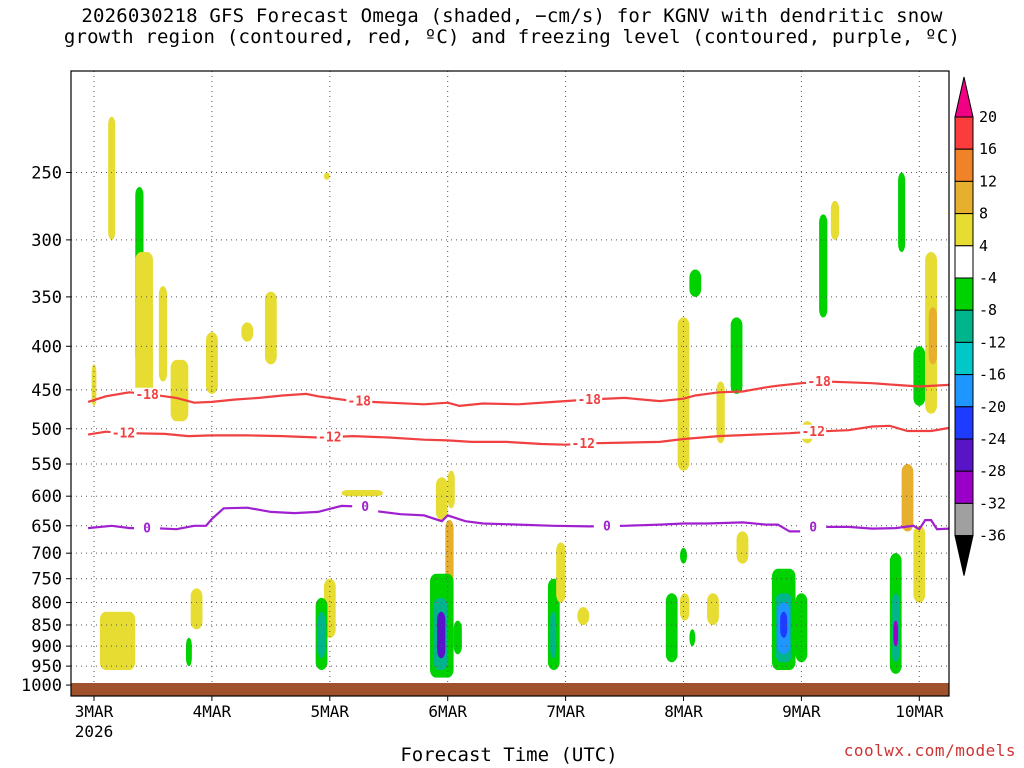  I want to click on colorbar-level-label: 4, so click(983, 246).